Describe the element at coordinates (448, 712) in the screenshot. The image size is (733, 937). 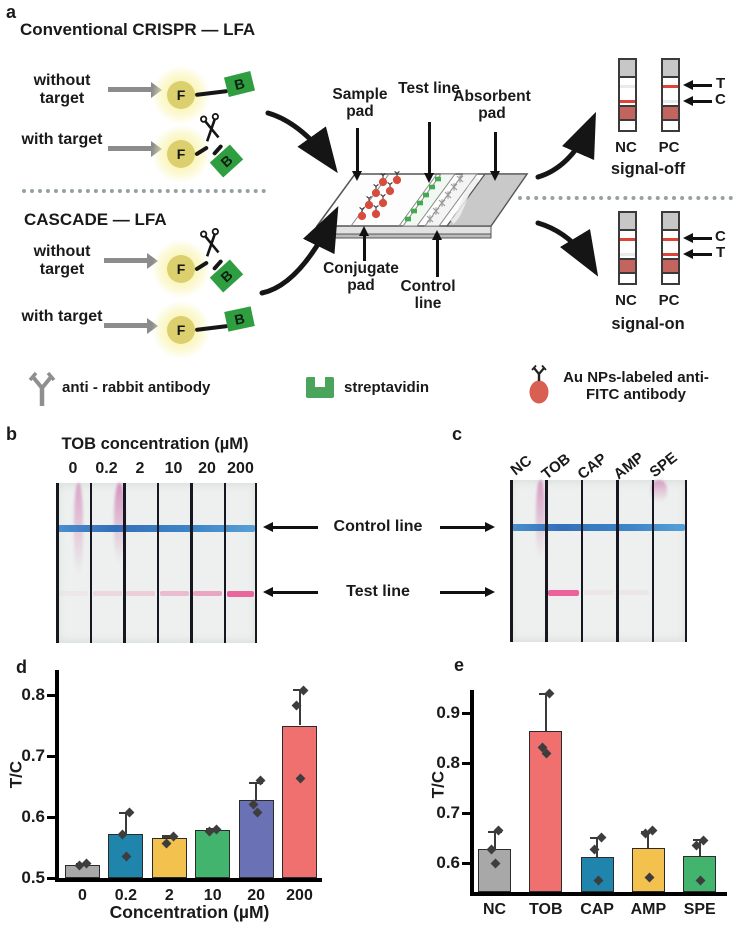
I see `y-tick-label: 0.9` at that location.